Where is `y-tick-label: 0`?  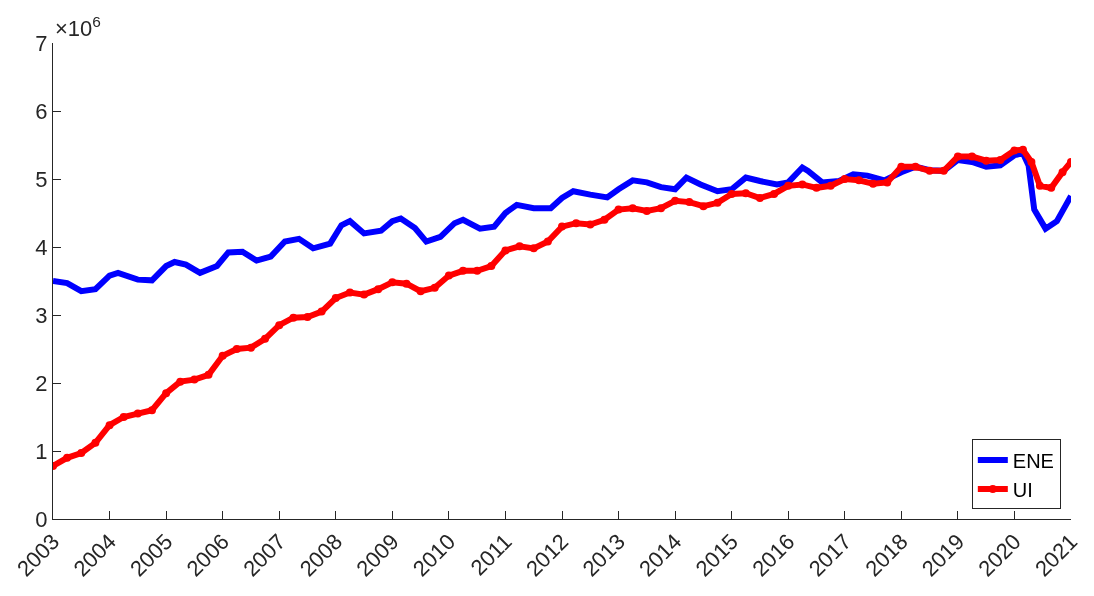 y-tick-label: 0 is located at coordinates (41, 519).